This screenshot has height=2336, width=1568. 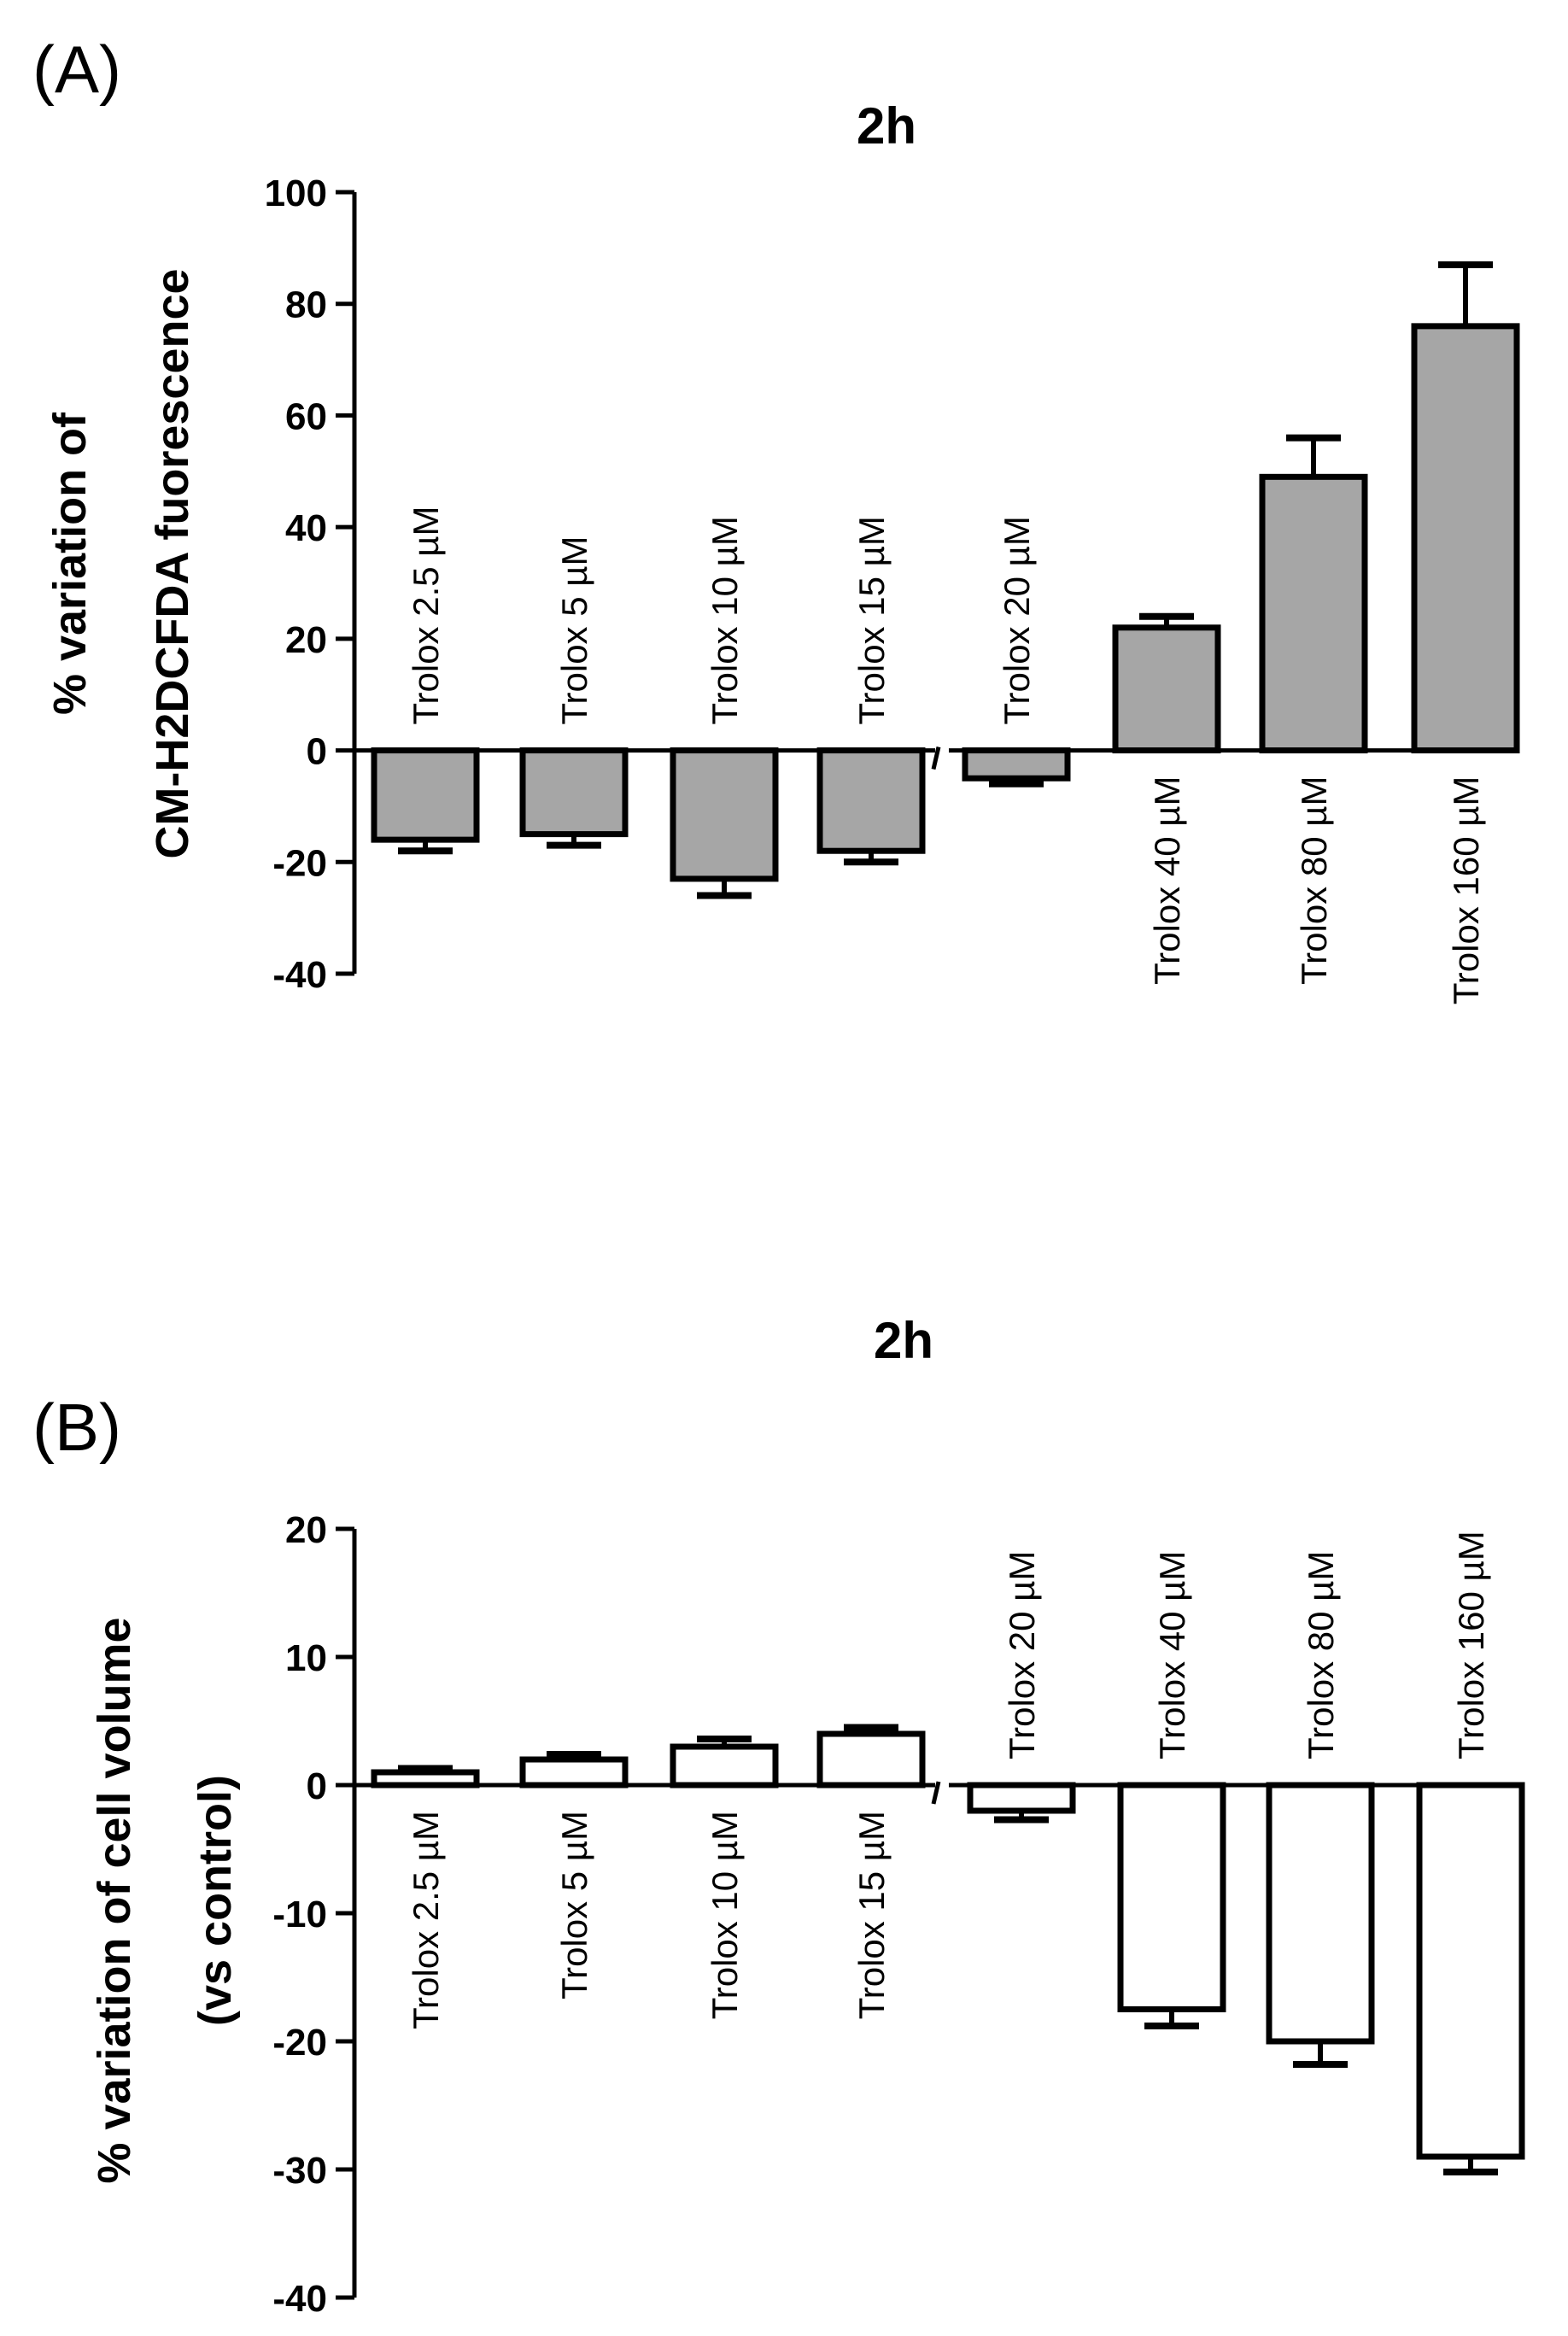 I want to click on panel-a-ytick-label-2: 0, so click(x=317, y=752).